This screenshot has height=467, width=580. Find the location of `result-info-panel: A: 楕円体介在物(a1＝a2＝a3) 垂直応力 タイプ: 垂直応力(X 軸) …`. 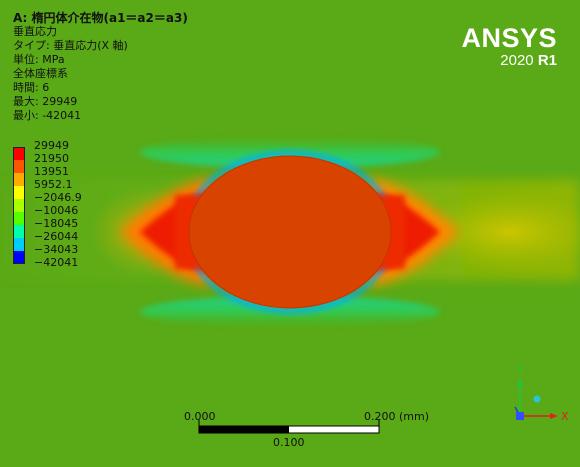

result-info-panel: A: 楕円体介在物(a1＝a2＝a3) 垂直応力 タイプ: 垂直応力(X 軸) … is located at coordinates (100, 67).